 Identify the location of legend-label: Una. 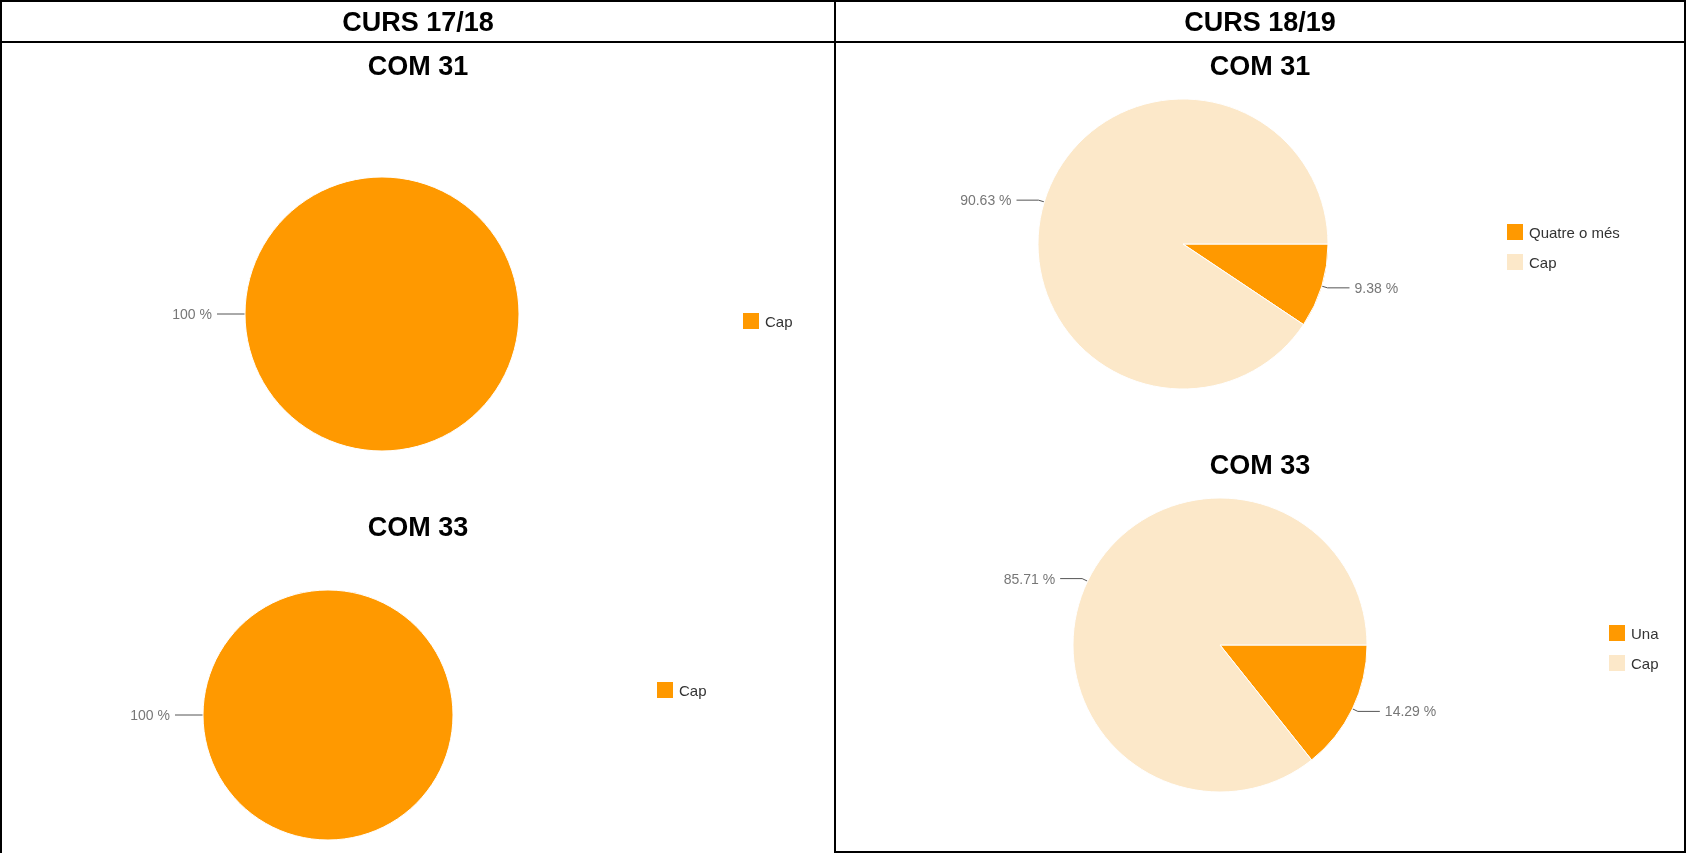
(1645, 633).